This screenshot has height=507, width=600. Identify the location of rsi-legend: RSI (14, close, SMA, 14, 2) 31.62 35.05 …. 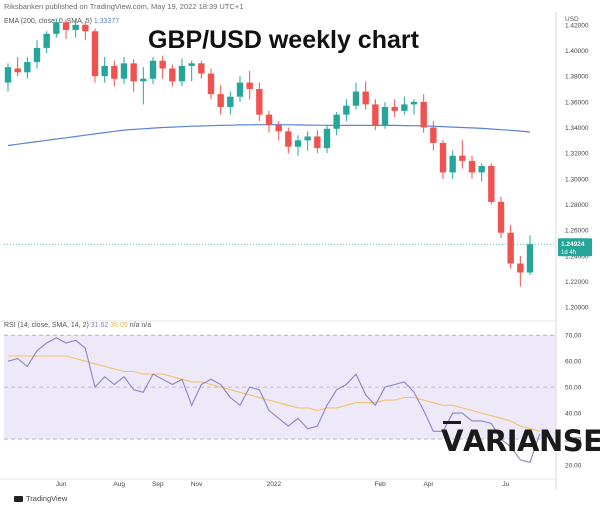
(77, 325).